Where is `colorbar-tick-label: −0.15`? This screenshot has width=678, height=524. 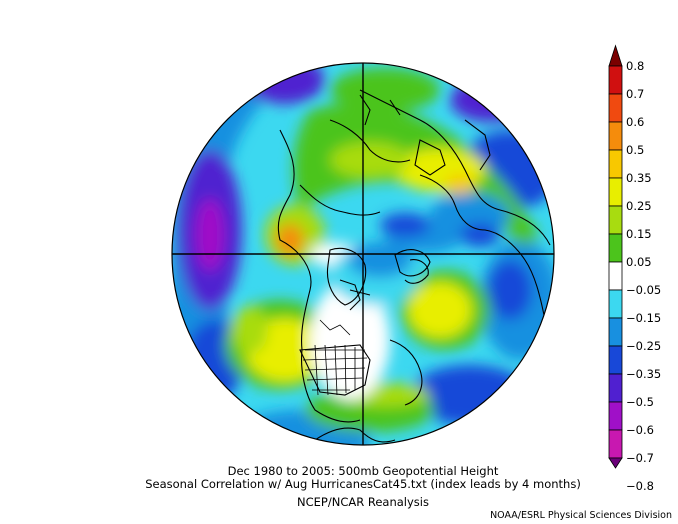 colorbar-tick-label: −0.15 is located at coordinates (644, 318).